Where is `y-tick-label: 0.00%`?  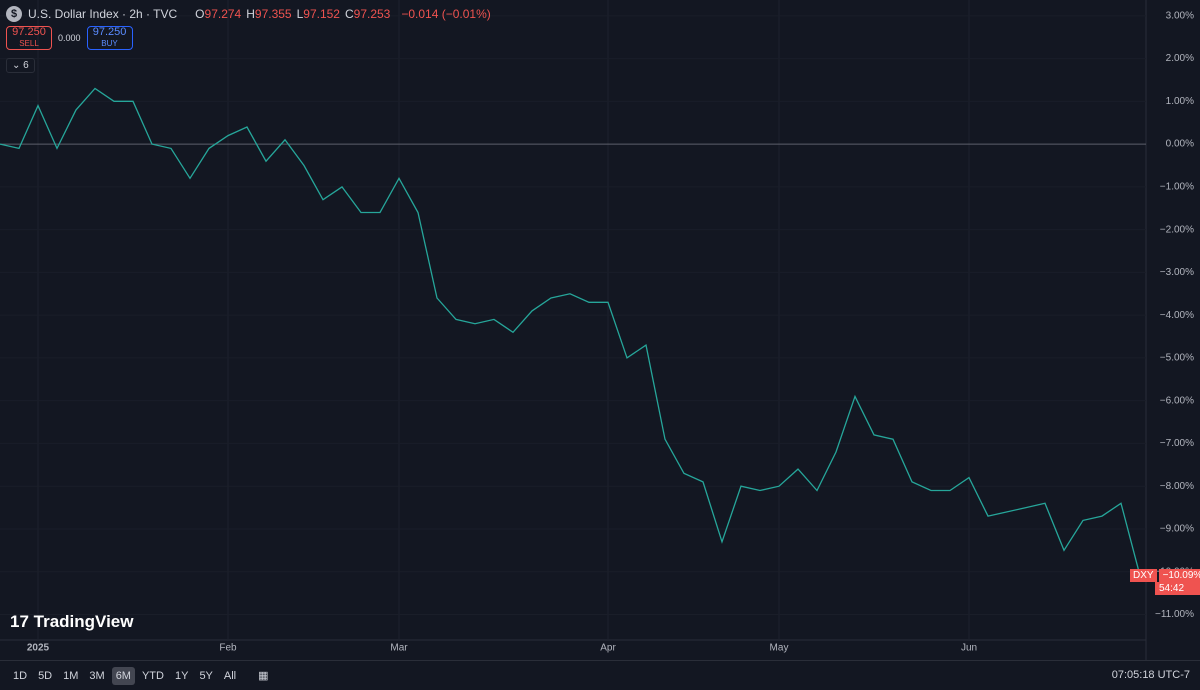 y-tick-label: 0.00% is located at coordinates (1180, 144).